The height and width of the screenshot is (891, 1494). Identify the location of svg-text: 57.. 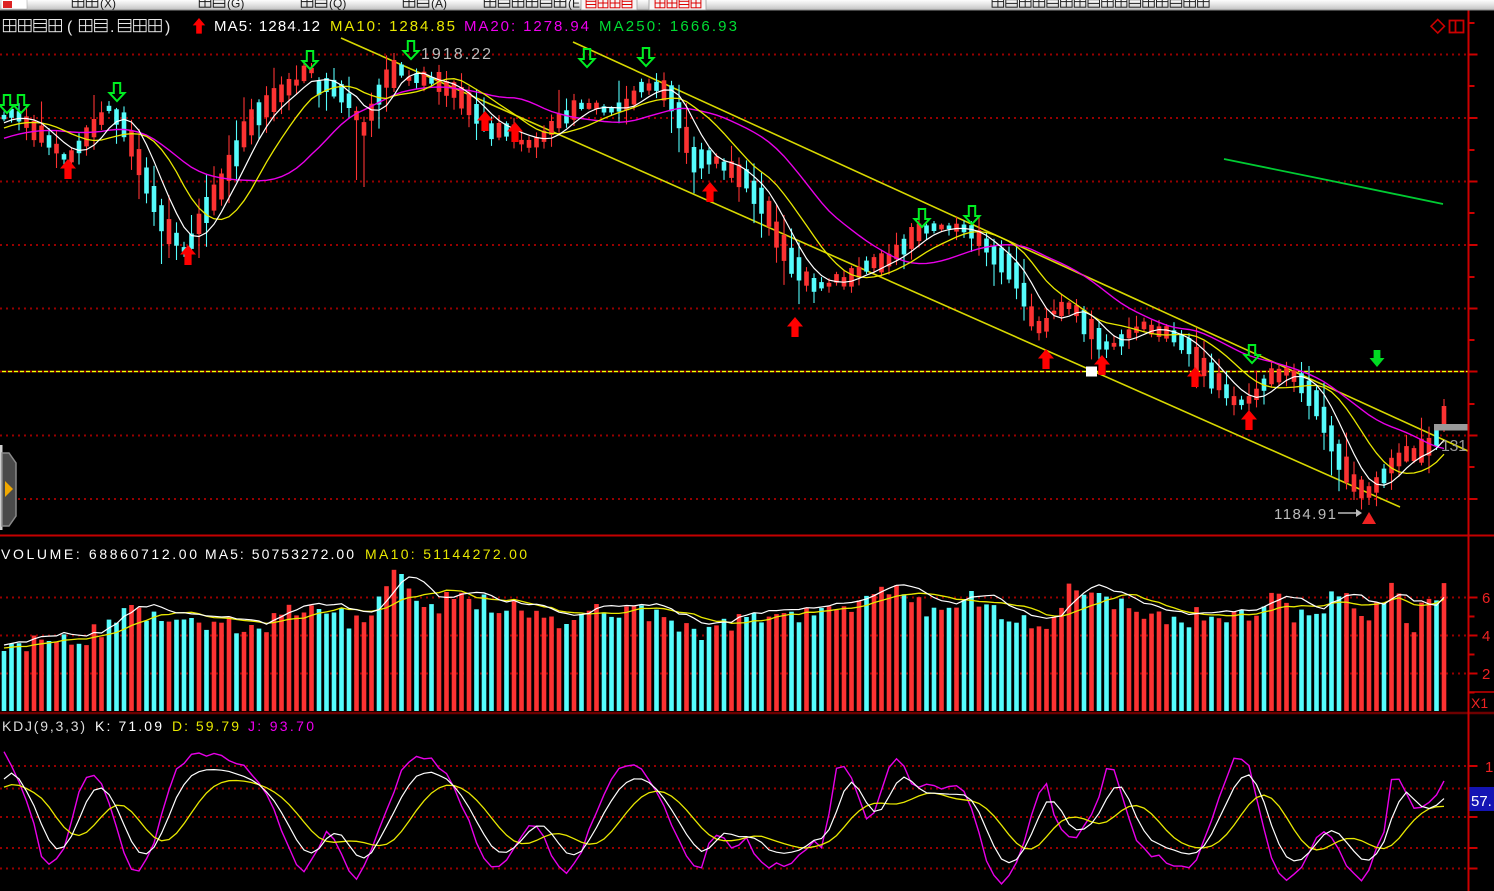
(1481, 801).